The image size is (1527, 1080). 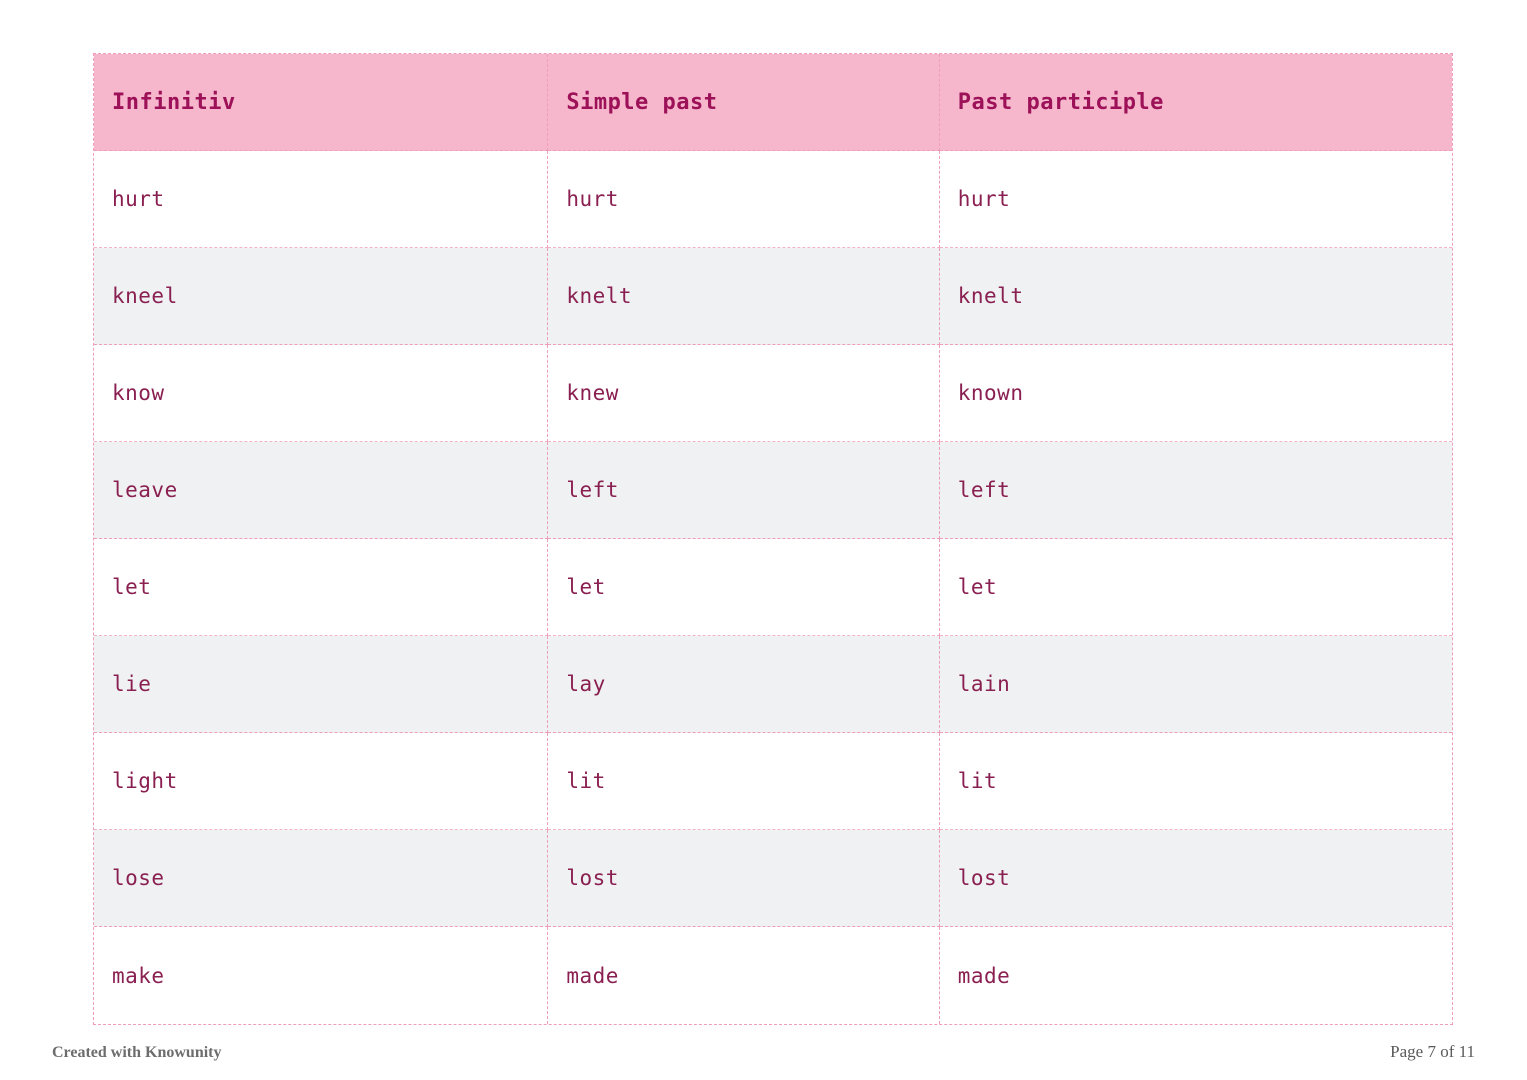 I want to click on header-cell-infinitive: Infinitiv, so click(x=321, y=102).